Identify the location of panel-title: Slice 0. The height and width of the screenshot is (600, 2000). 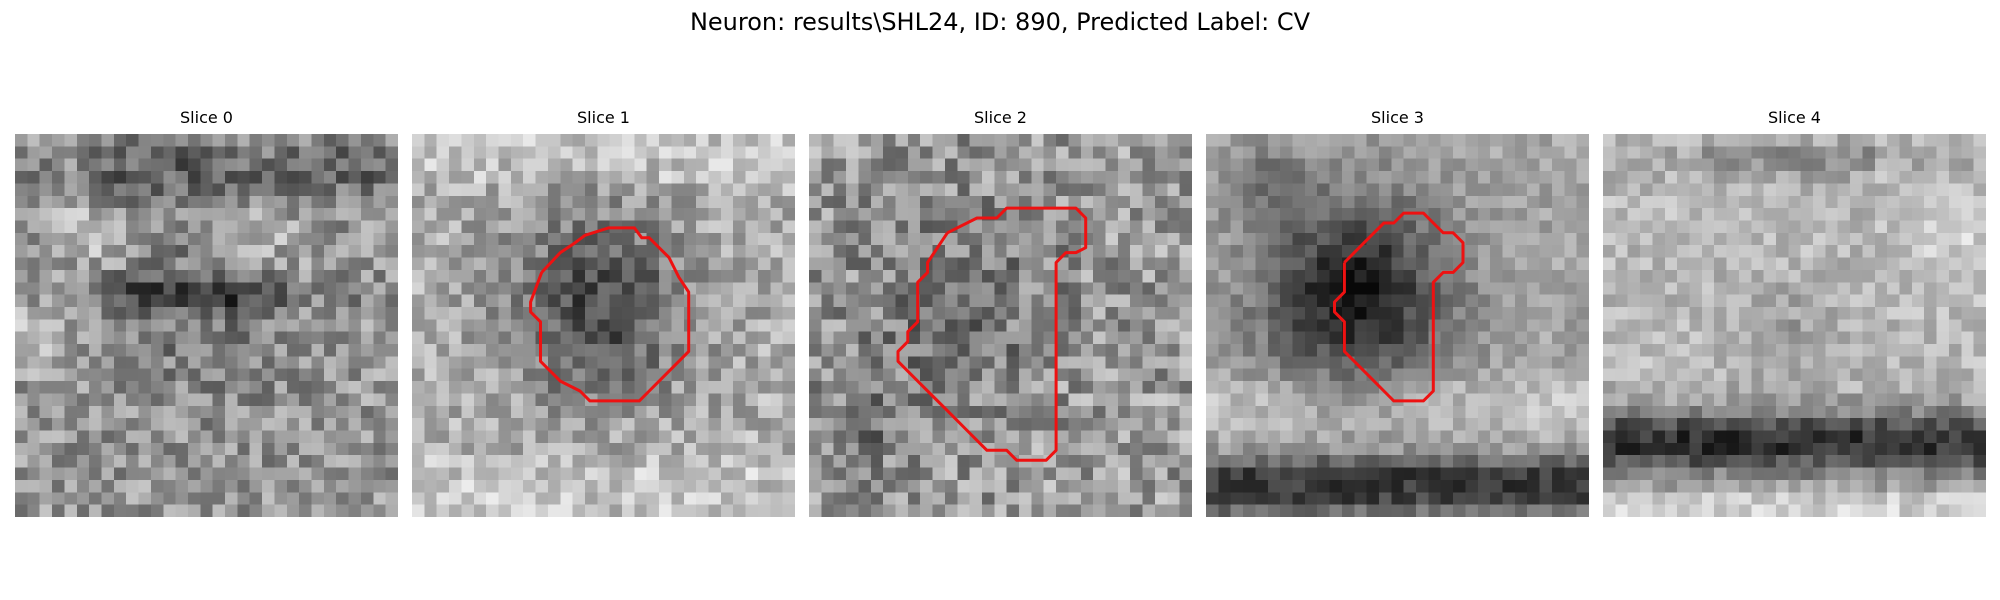
(206, 117).